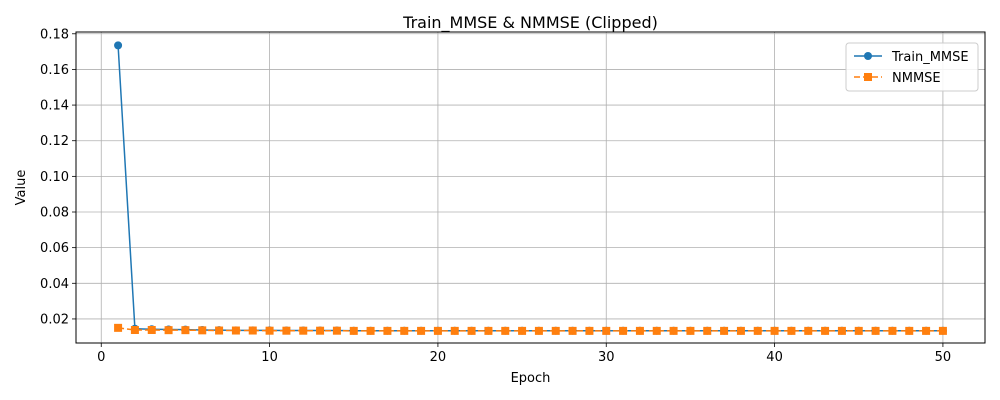 This screenshot has height=400, width=1000. I want to click on legend-label-nmmse: NMMSE, so click(916, 78).